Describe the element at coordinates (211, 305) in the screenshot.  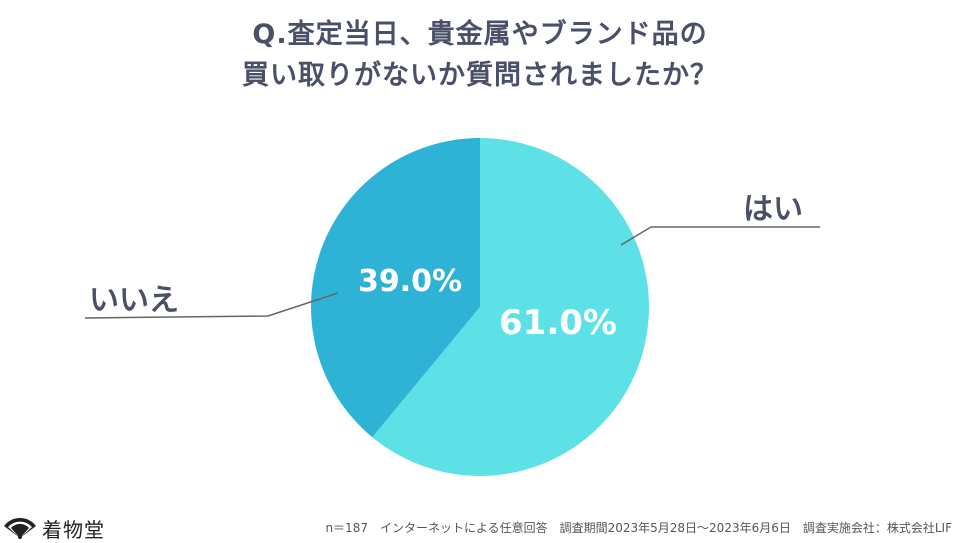
I see `leader-line-iie` at that location.